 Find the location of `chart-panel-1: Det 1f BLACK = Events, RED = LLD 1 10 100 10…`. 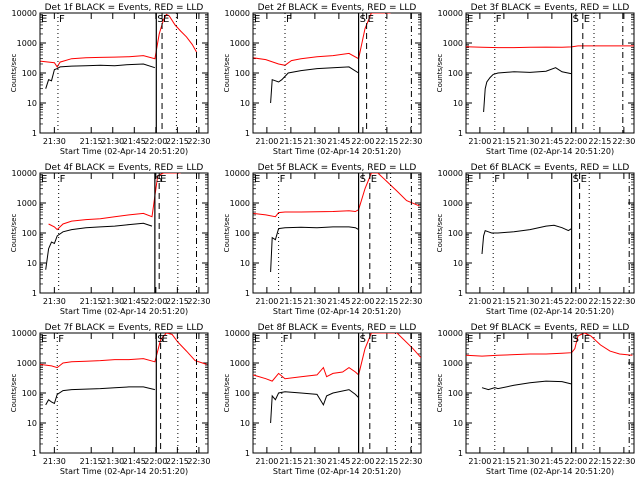

chart-panel-1: Det 1f BLACK = Events, RED = LLD 1 10 100 10… is located at coordinates (110, 79).